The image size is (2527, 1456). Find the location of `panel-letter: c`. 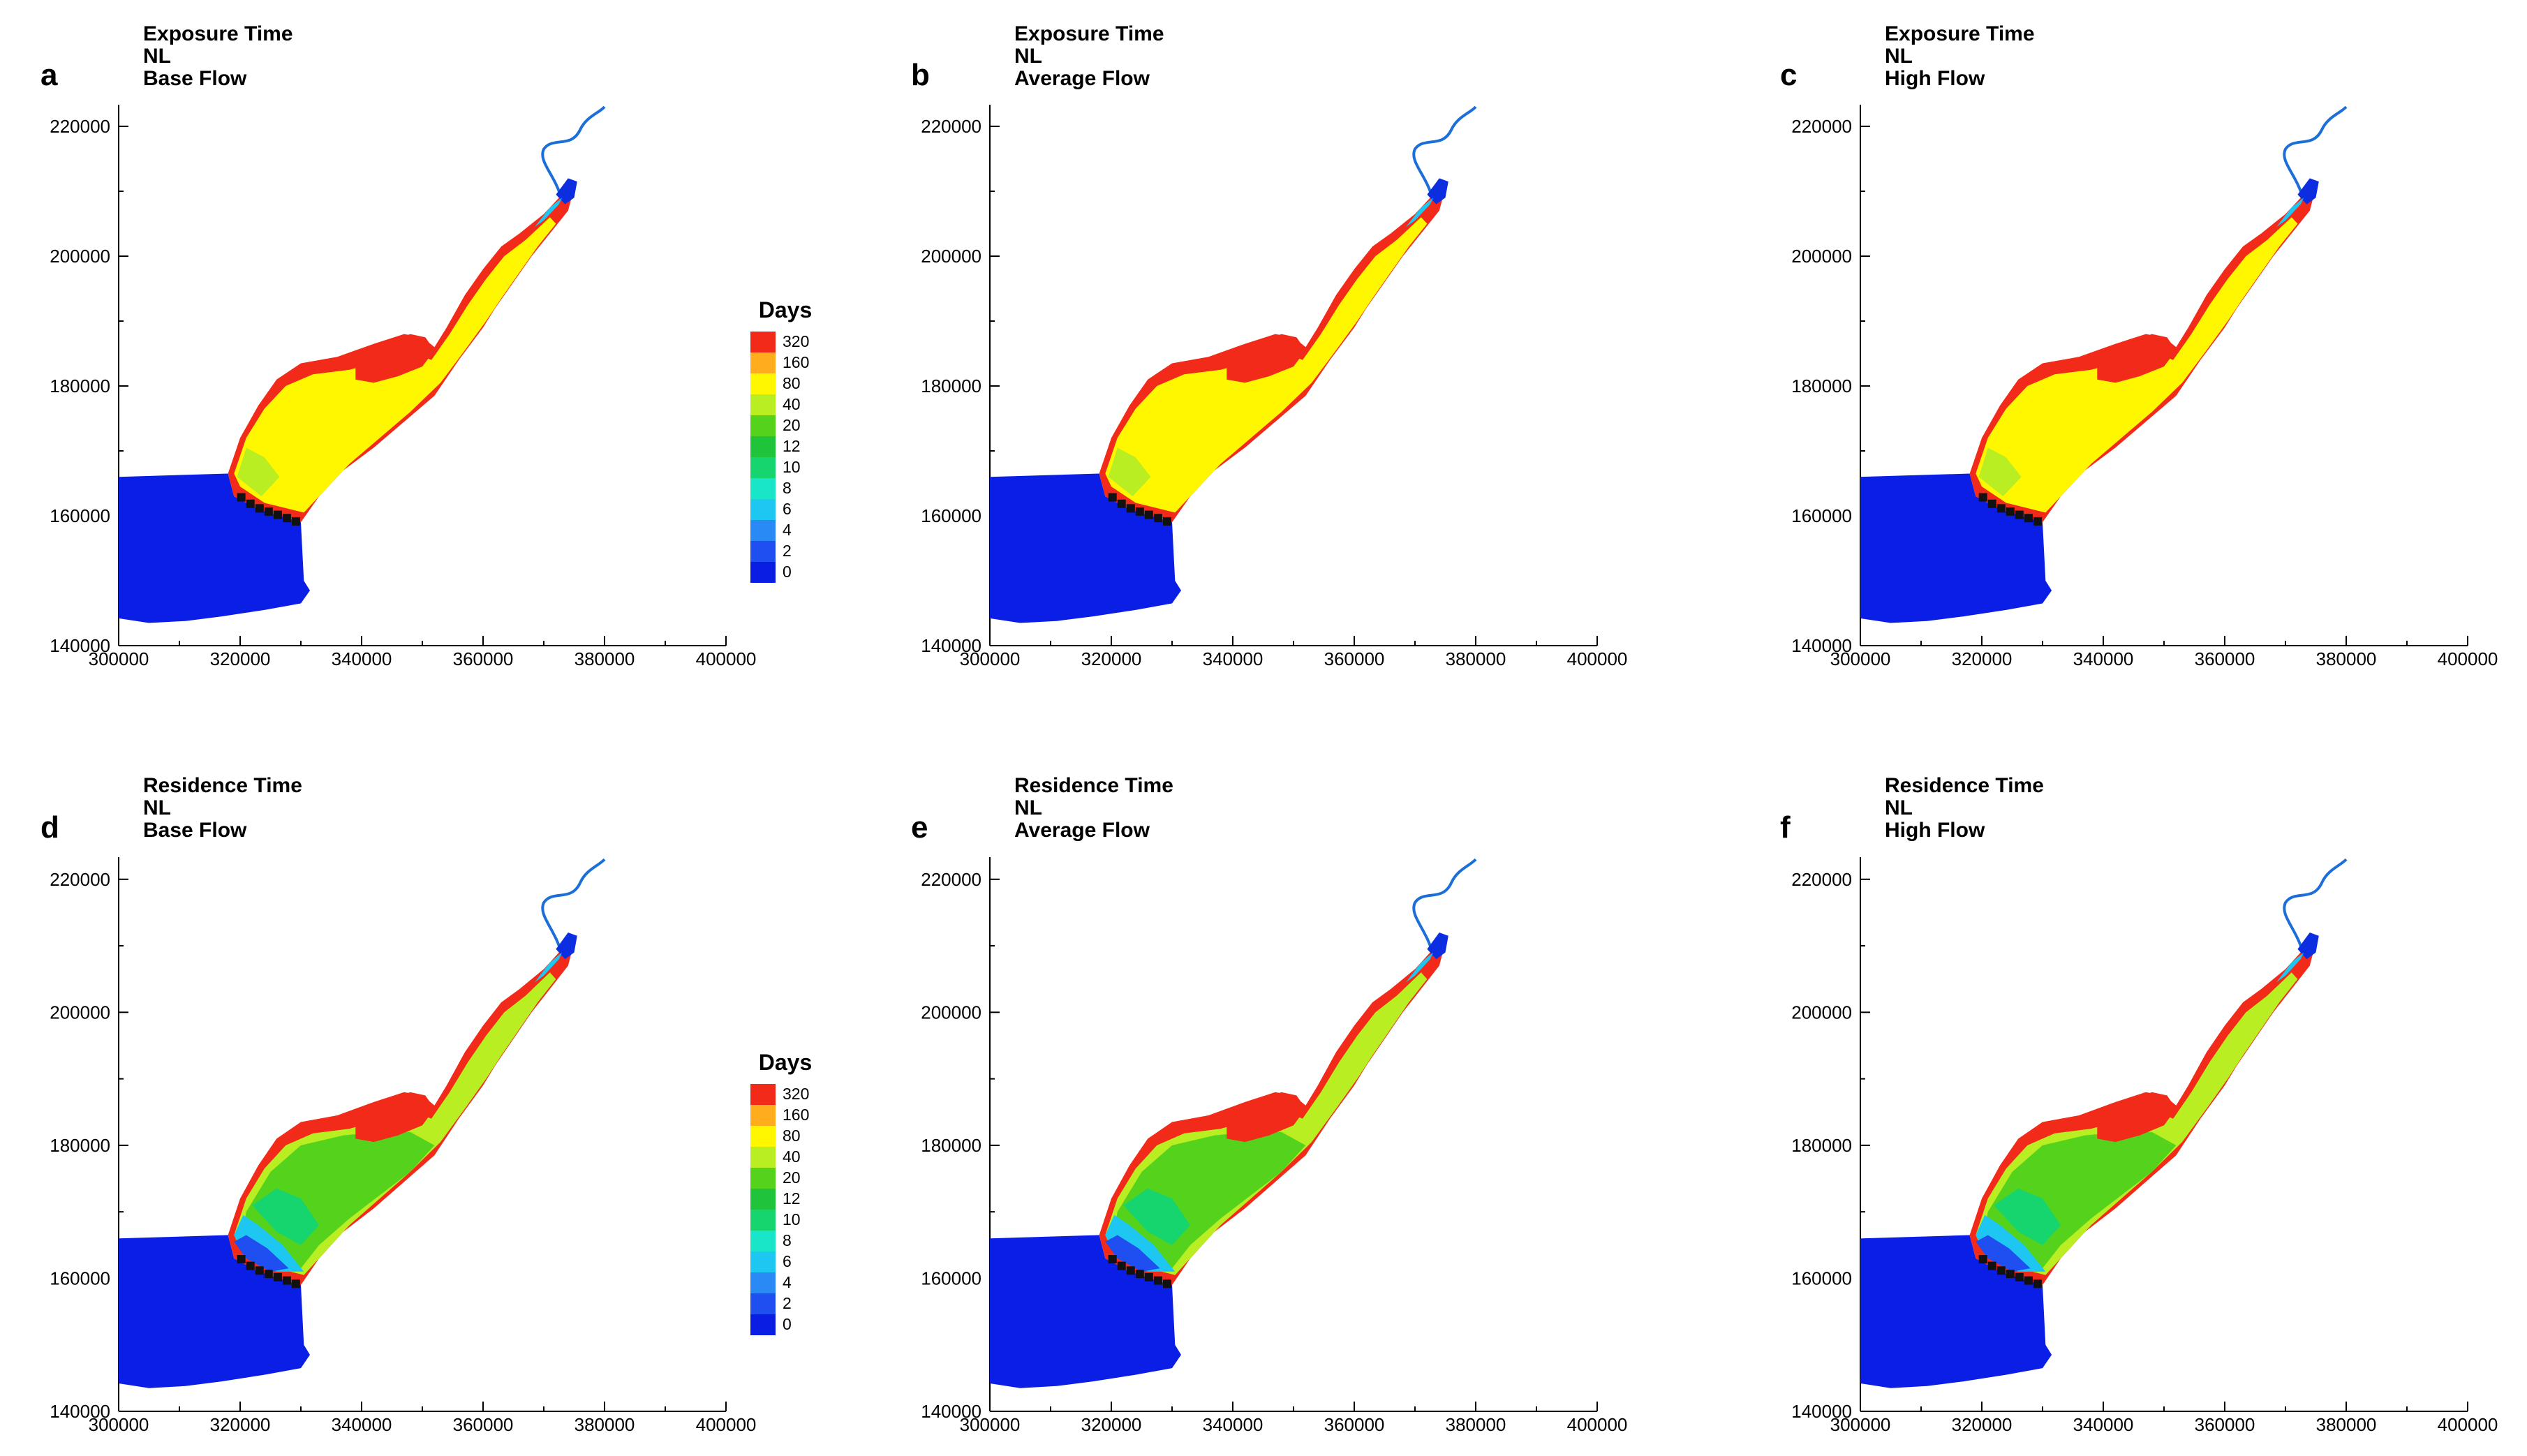

panel-letter: c is located at coordinates (1789, 75).